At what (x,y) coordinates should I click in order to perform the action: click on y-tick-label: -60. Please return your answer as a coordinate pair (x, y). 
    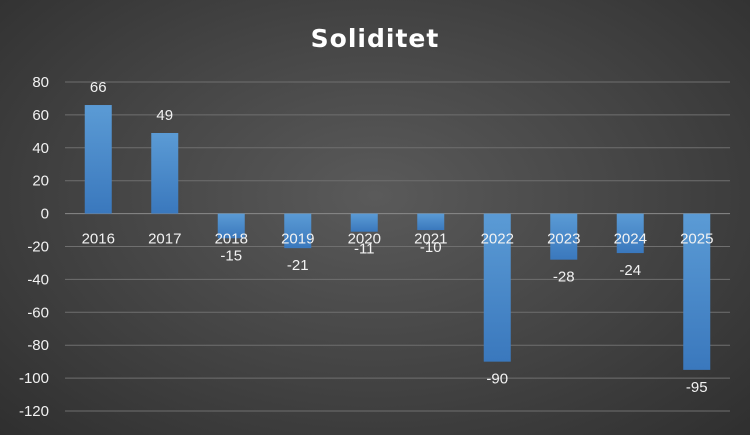
    Looking at the image, I should click on (38, 312).